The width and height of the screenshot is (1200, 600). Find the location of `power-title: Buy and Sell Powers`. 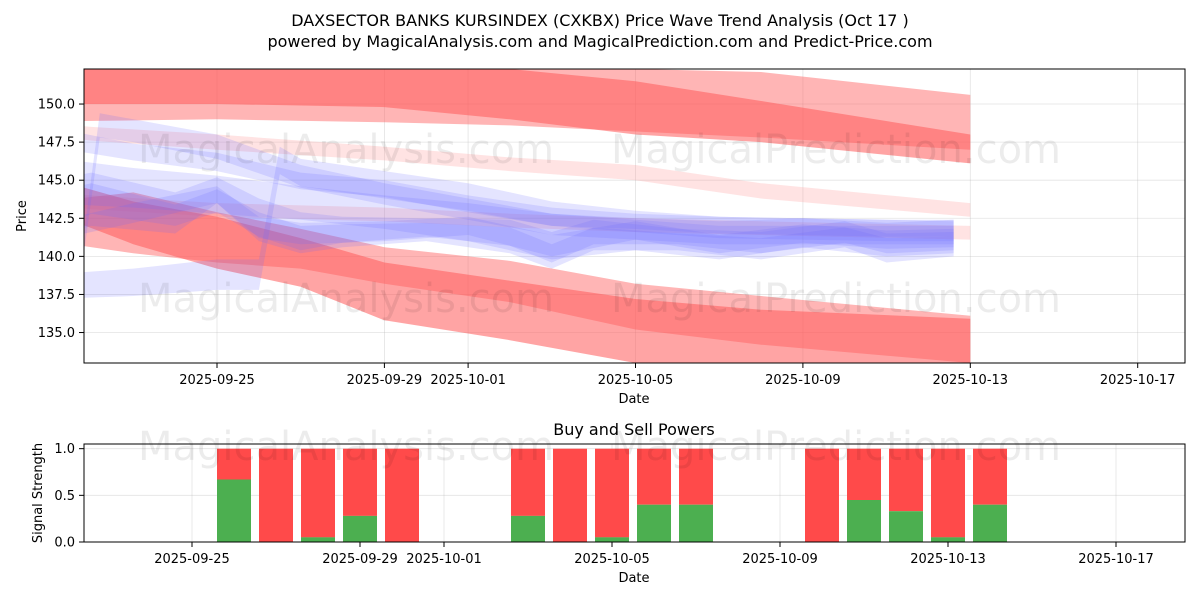

power-title: Buy and Sell Powers is located at coordinates (634, 429).